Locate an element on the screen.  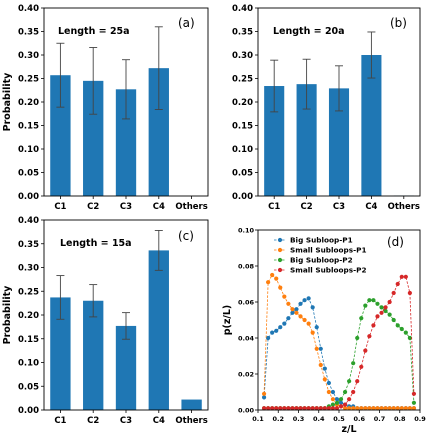
y-tick-label: 0.06 is located at coordinates (246, 303).